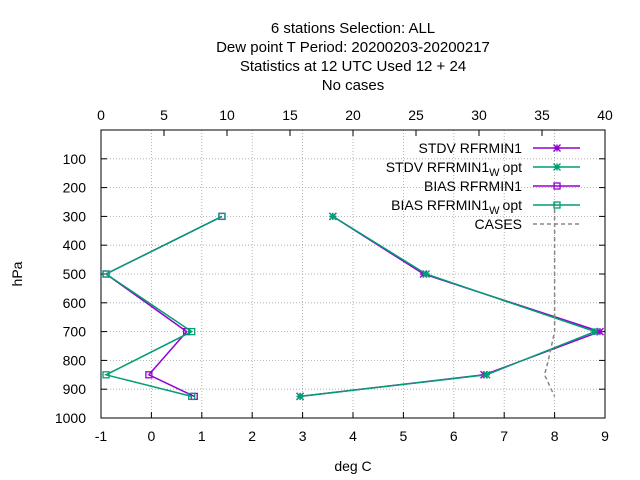 The height and width of the screenshot is (480, 640). I want to click on x-tick-label: 2, so click(252, 436).